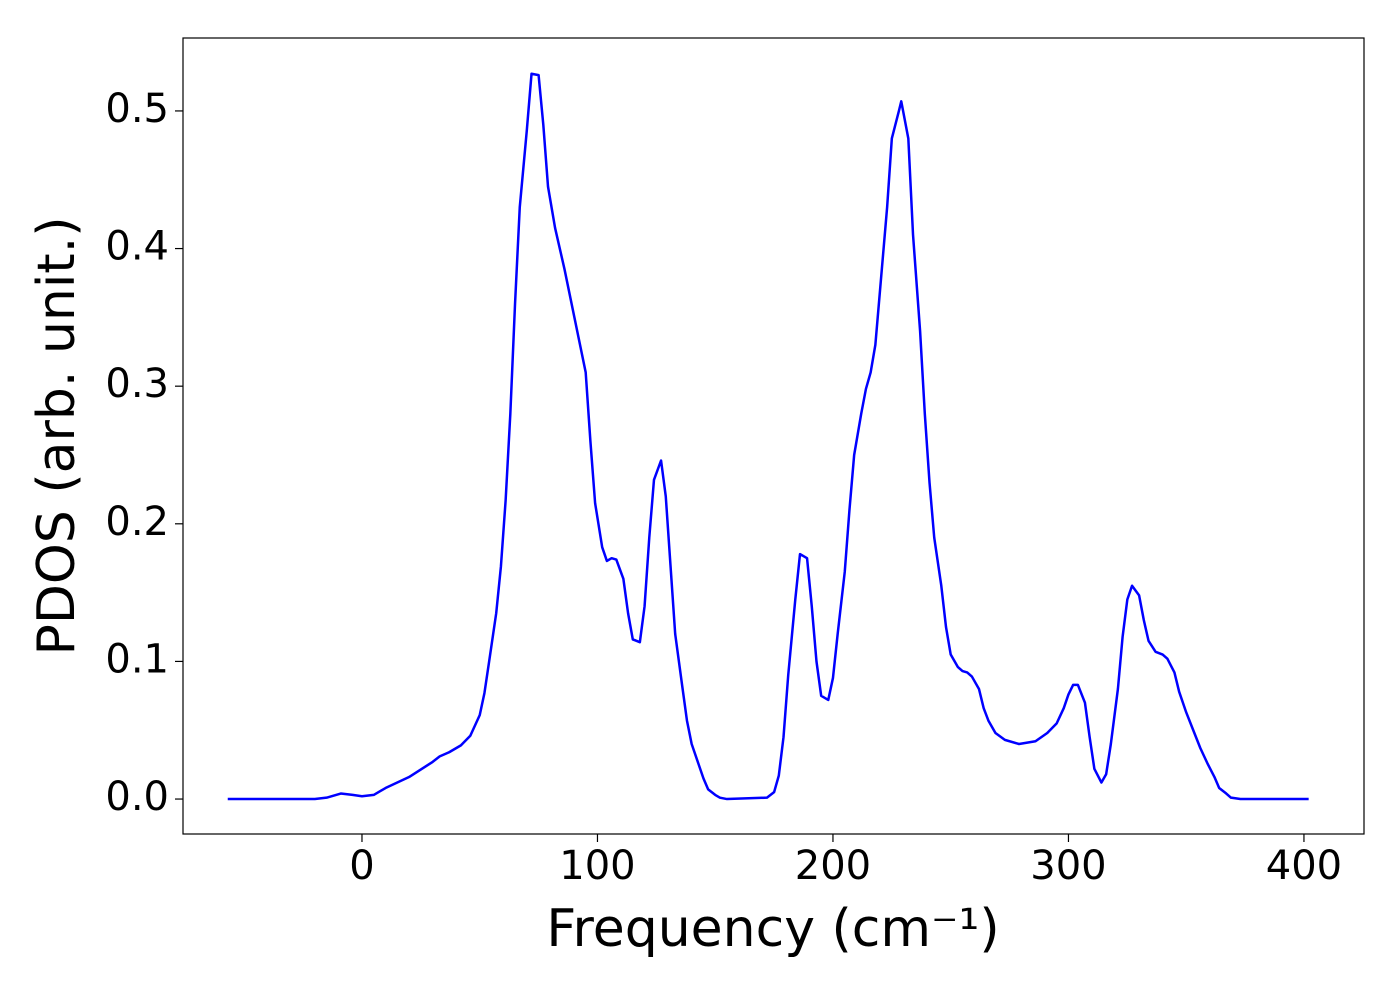 The image size is (1400, 1004). I want to click on x-tick-label: 200, so click(833, 866).